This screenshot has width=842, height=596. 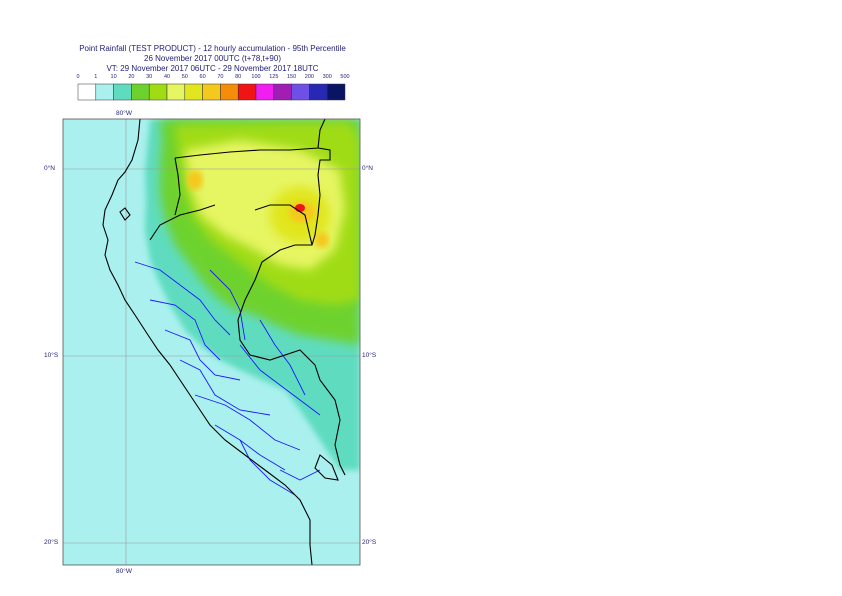 What do you see at coordinates (327, 77) in the screenshot?
I see `legend-label: 300` at bounding box center [327, 77].